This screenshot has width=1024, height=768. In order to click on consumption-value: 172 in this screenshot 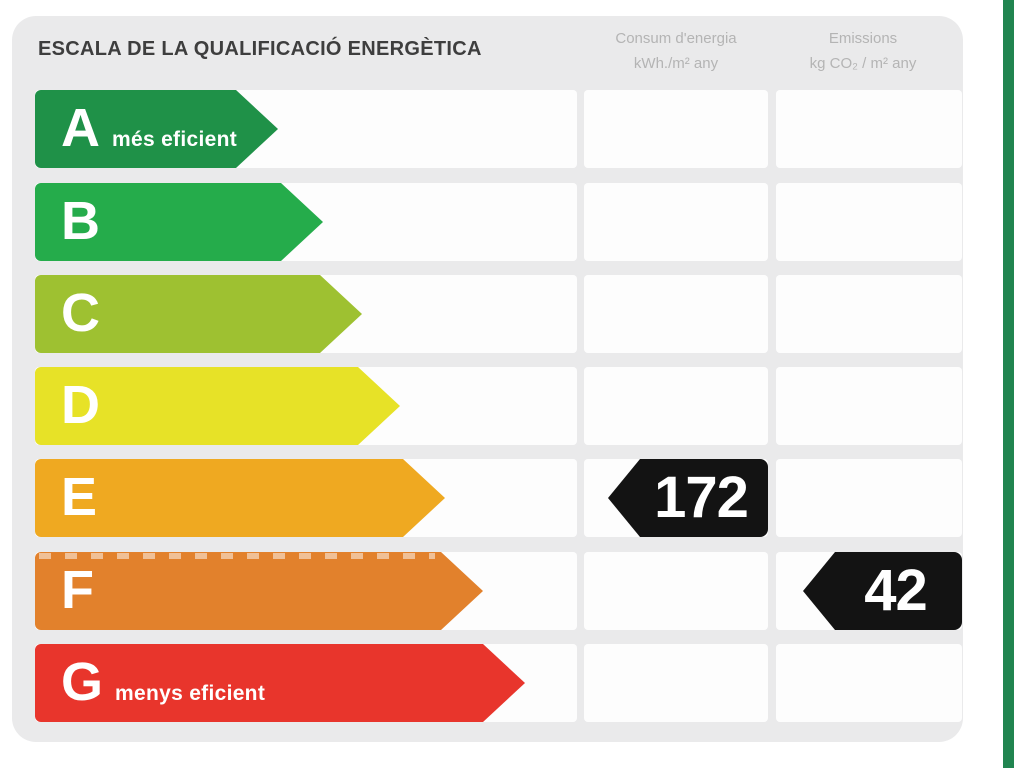, I will do `click(701, 497)`.